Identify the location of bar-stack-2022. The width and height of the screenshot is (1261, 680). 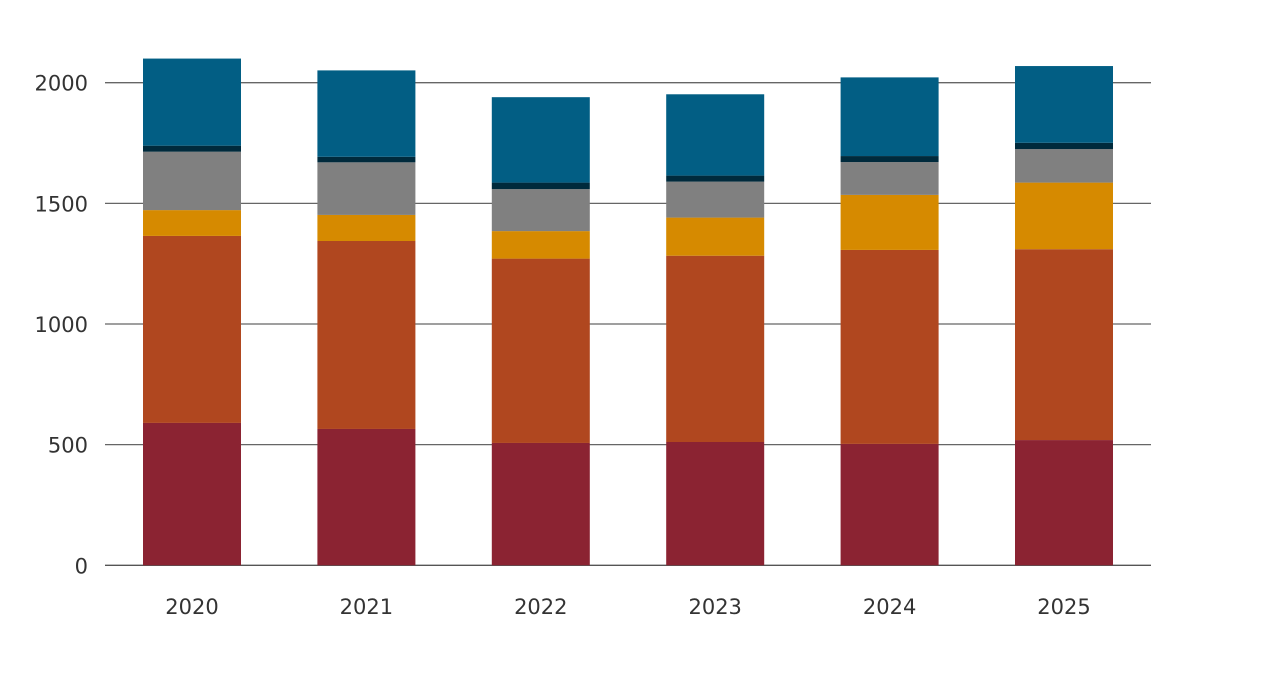
(540, 331).